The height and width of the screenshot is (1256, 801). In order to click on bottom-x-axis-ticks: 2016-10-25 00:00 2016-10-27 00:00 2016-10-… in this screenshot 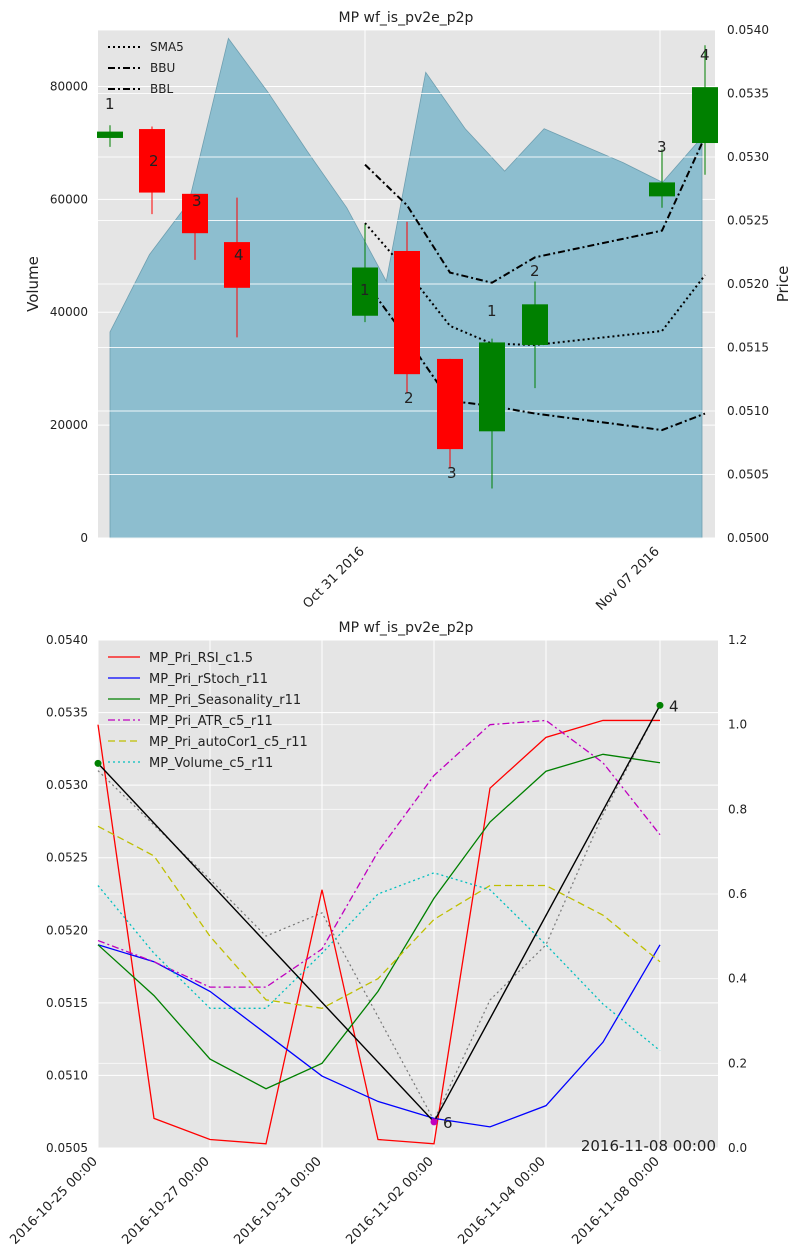, I will do `click(334, 1200)`.